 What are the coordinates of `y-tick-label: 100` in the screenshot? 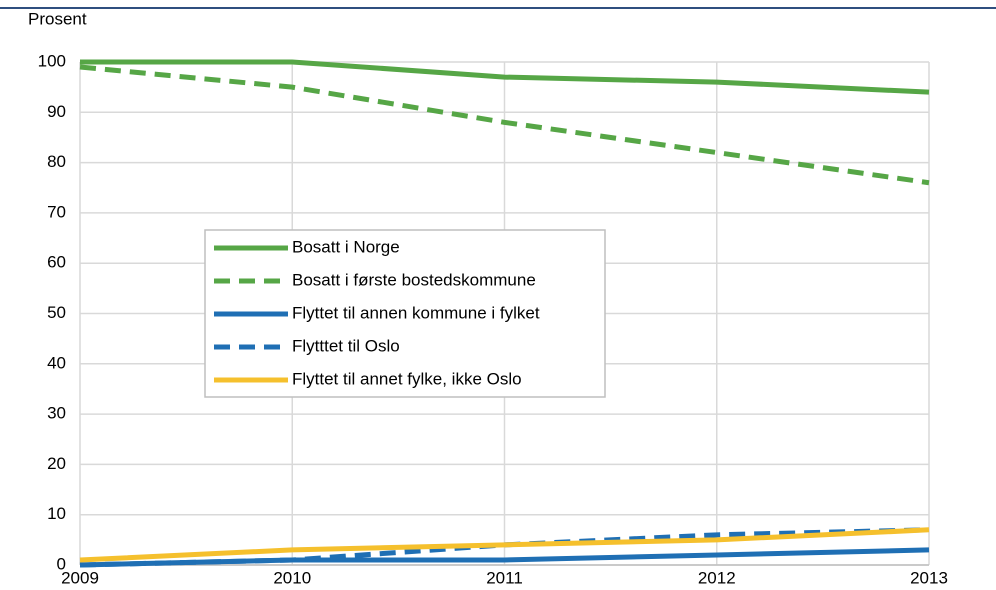 It's located at (52, 60).